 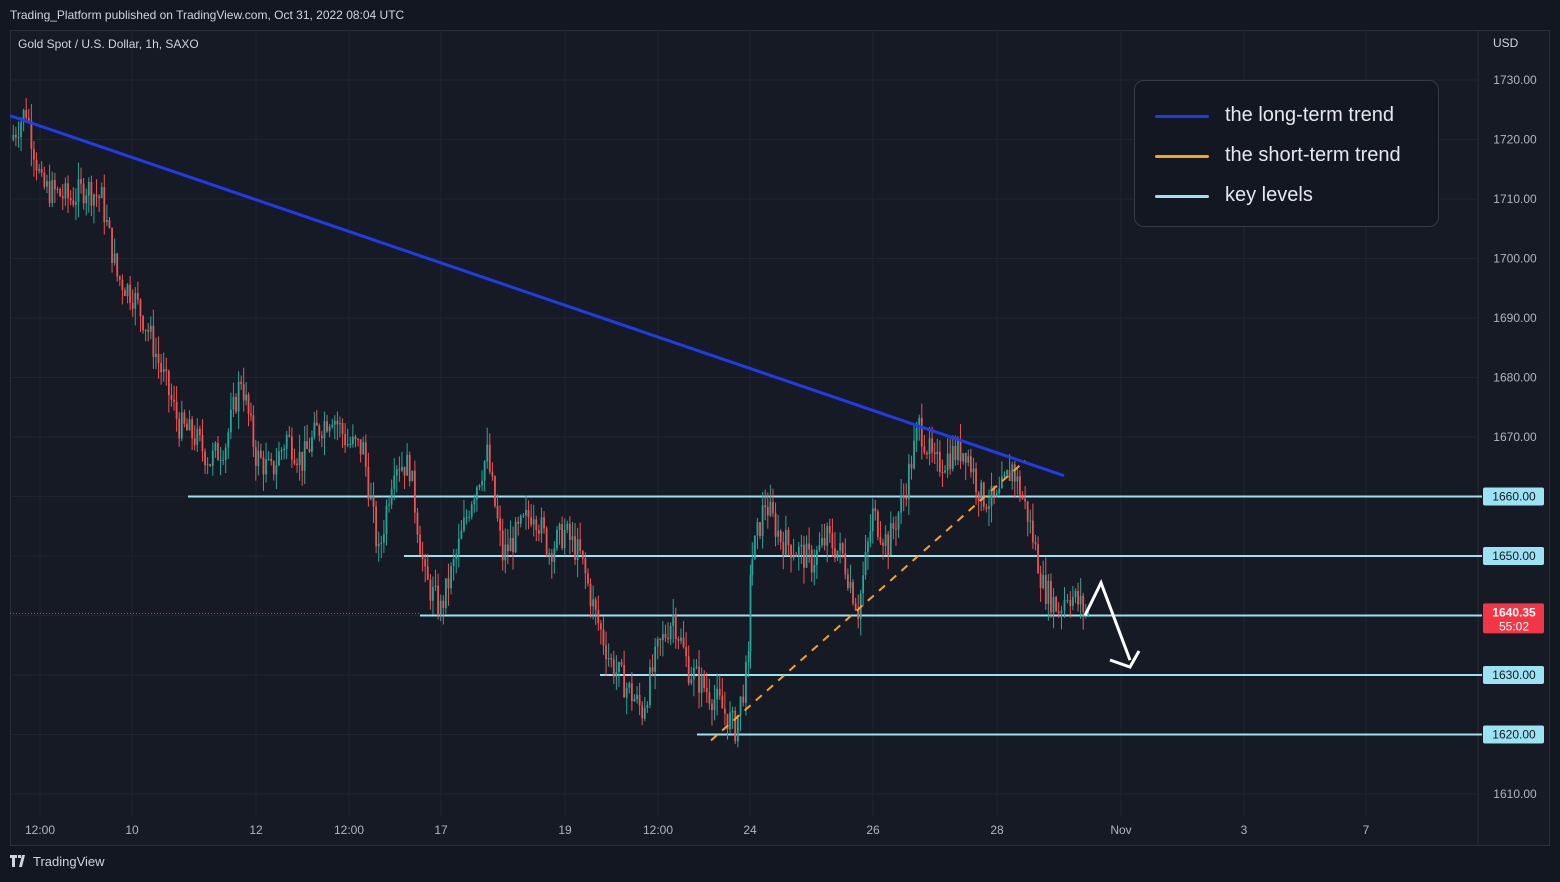 What do you see at coordinates (1313, 155) in the screenshot?
I see `legend-label: the short-term trend` at bounding box center [1313, 155].